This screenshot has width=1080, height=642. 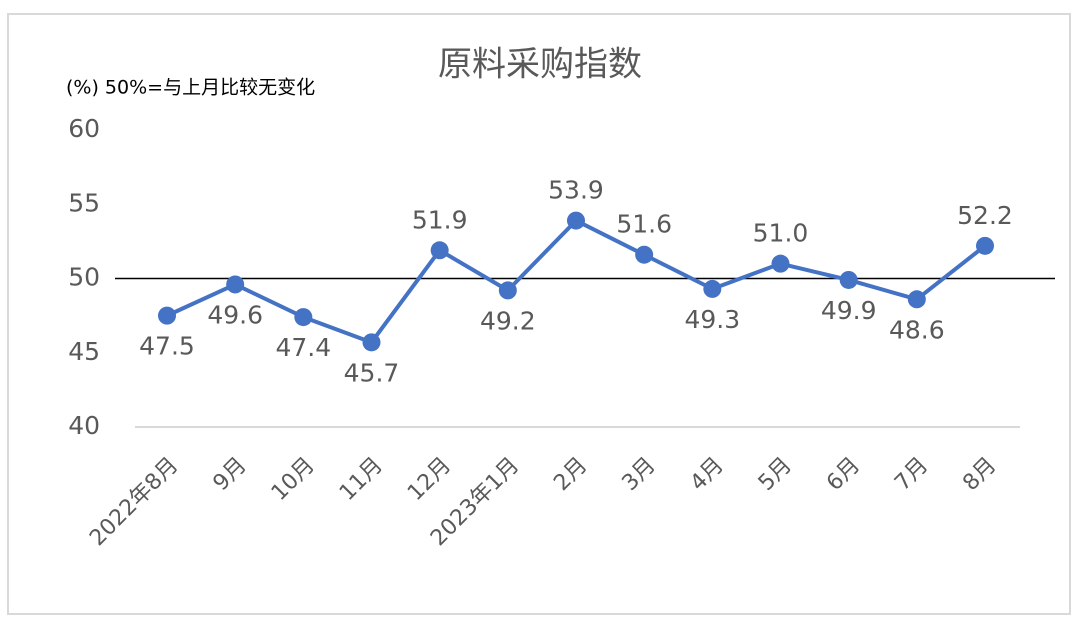 What do you see at coordinates (508, 320) in the screenshot?
I see `data-label: 49.2` at bounding box center [508, 320].